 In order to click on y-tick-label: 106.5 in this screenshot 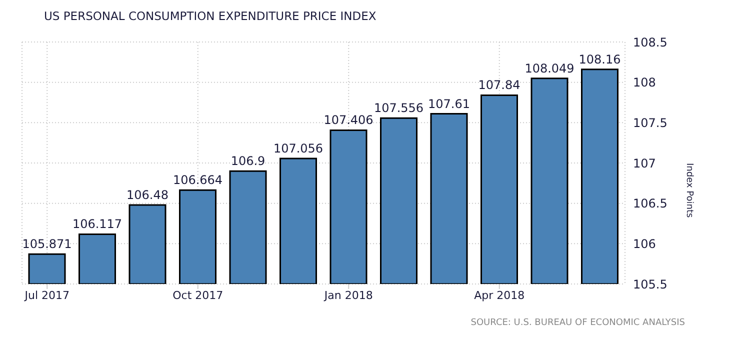, I will do `click(650, 203)`.